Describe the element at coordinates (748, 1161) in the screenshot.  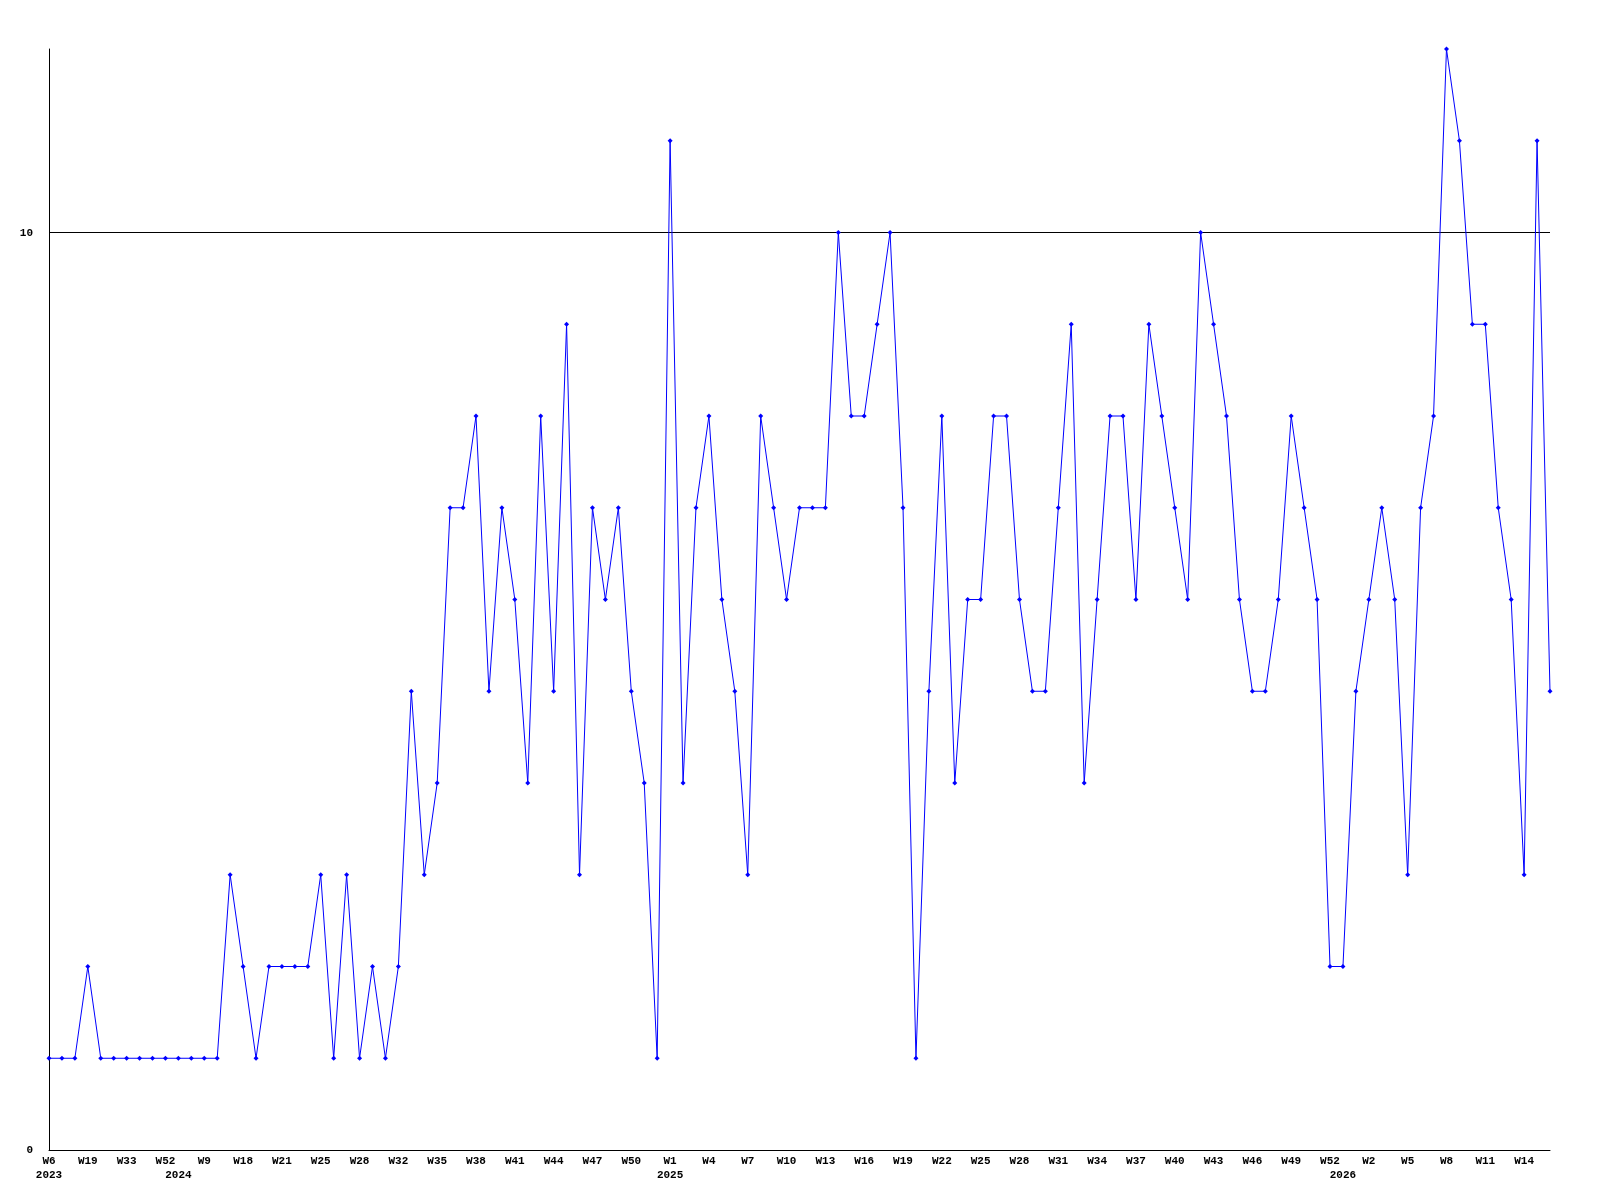
I see `x-tick-label: W7` at that location.